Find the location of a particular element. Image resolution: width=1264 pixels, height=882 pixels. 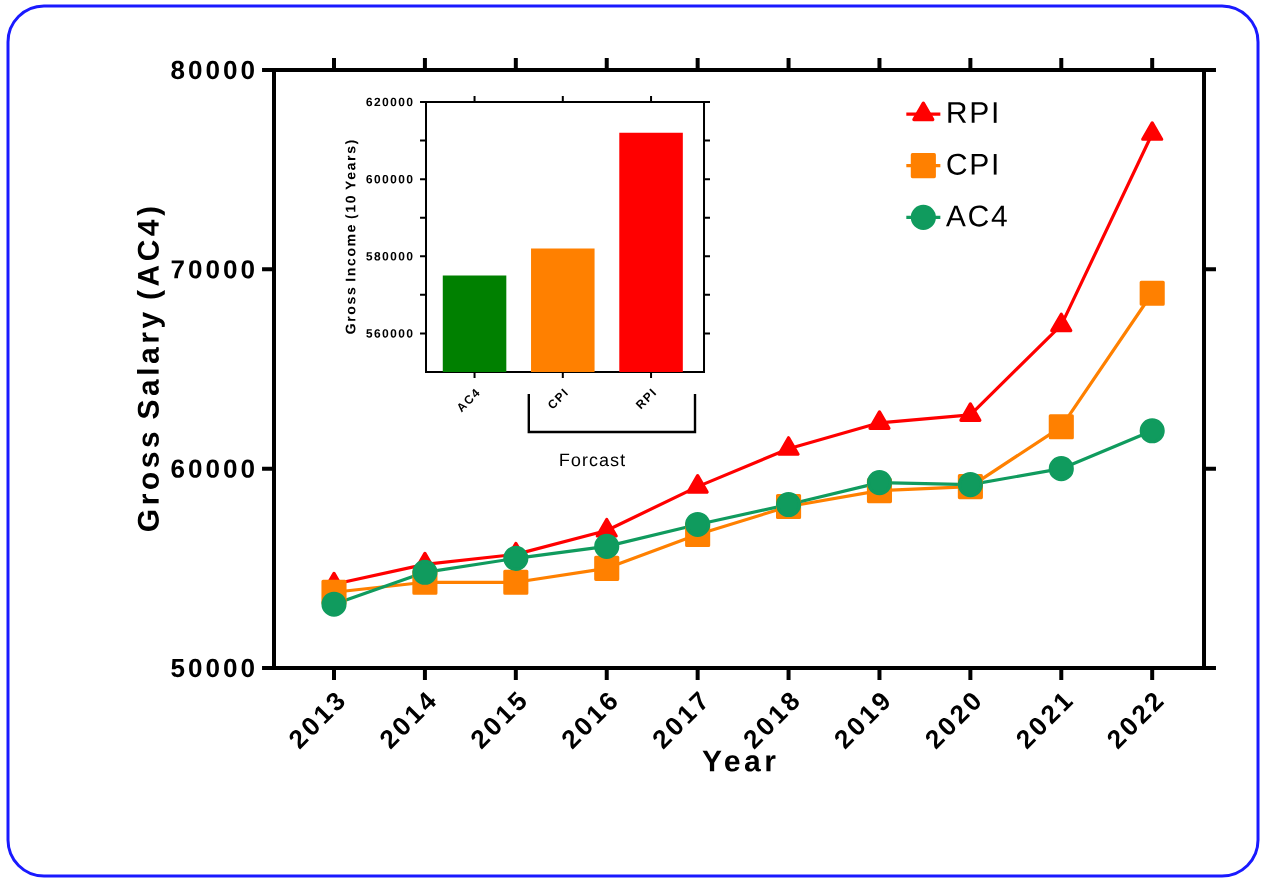

y-tick-label: 70000 is located at coordinates (212, 269).